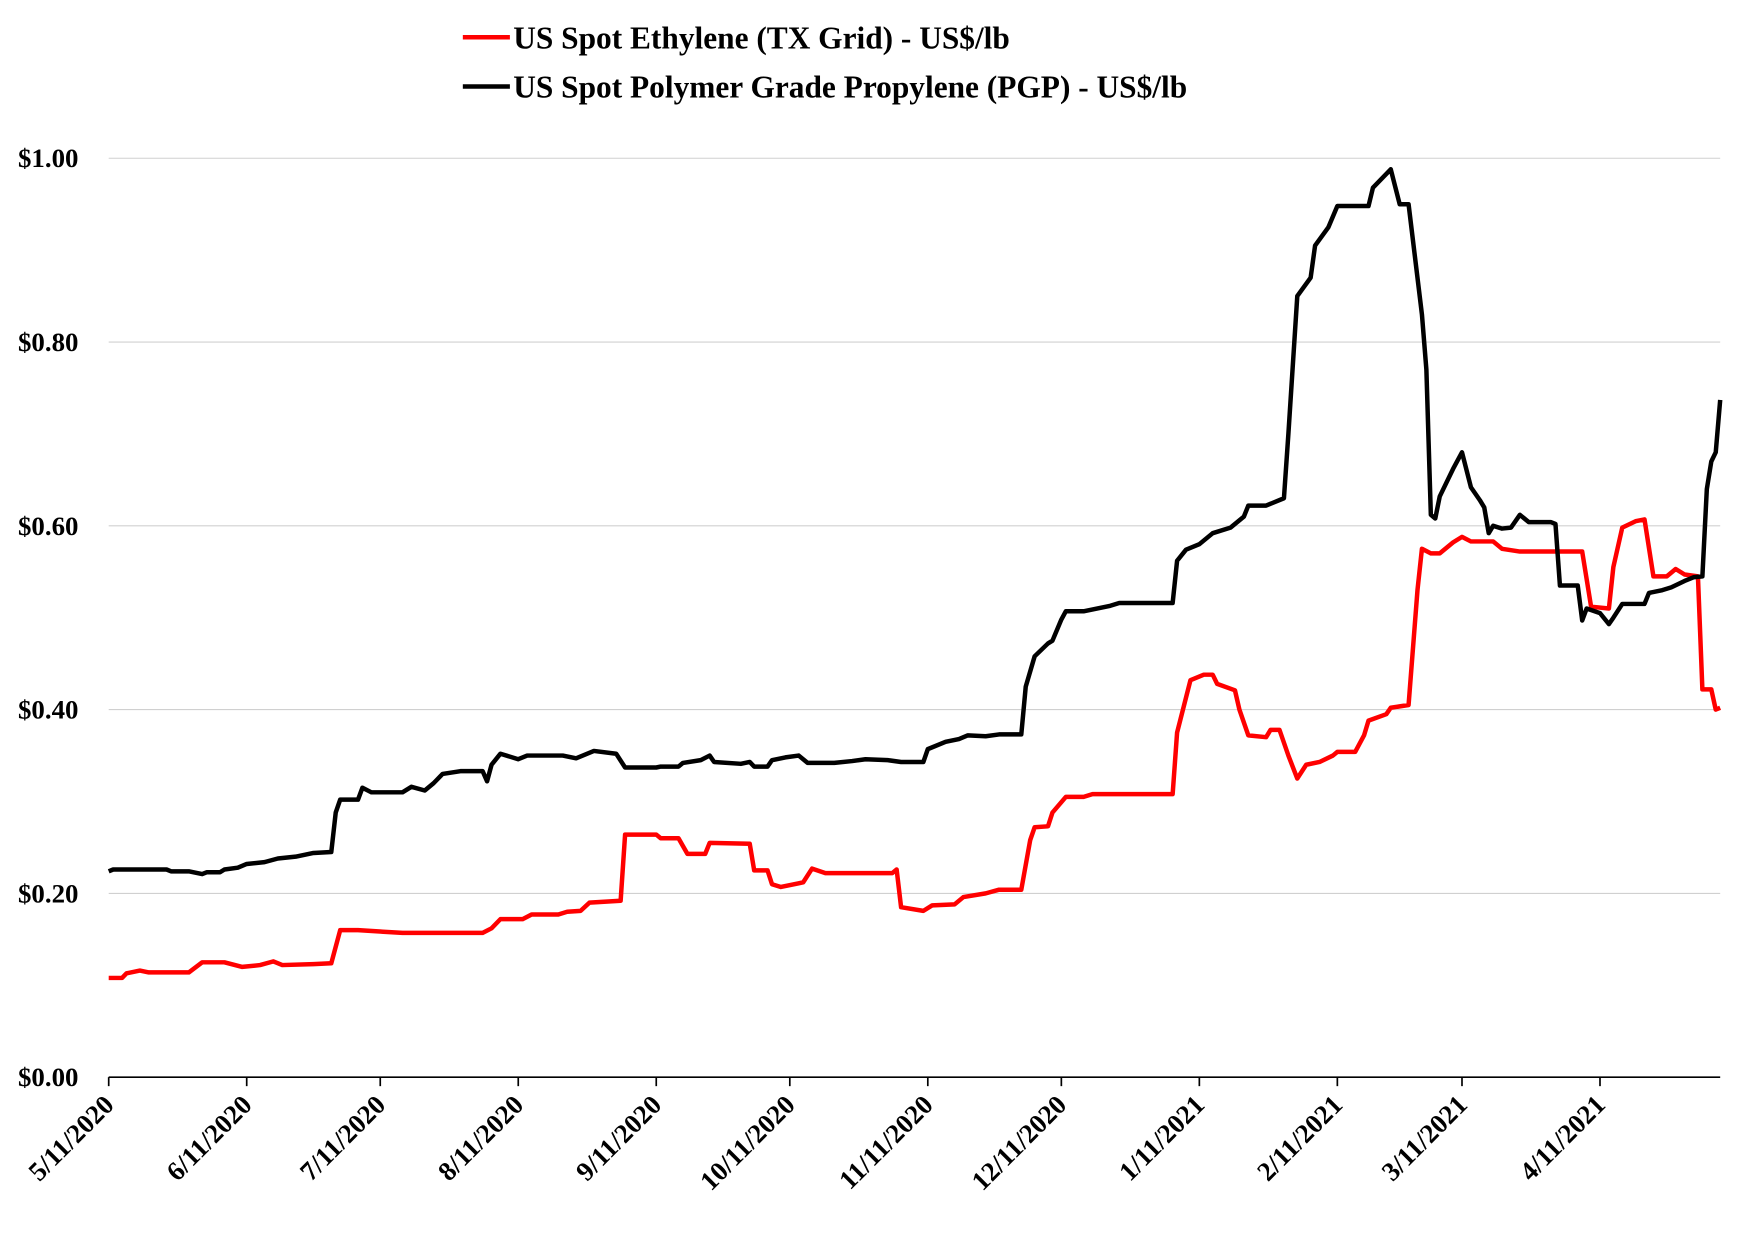 The width and height of the screenshot is (1737, 1250). What do you see at coordinates (1299, 1137) in the screenshot?
I see `x-tick-label: 2/11/2021` at bounding box center [1299, 1137].